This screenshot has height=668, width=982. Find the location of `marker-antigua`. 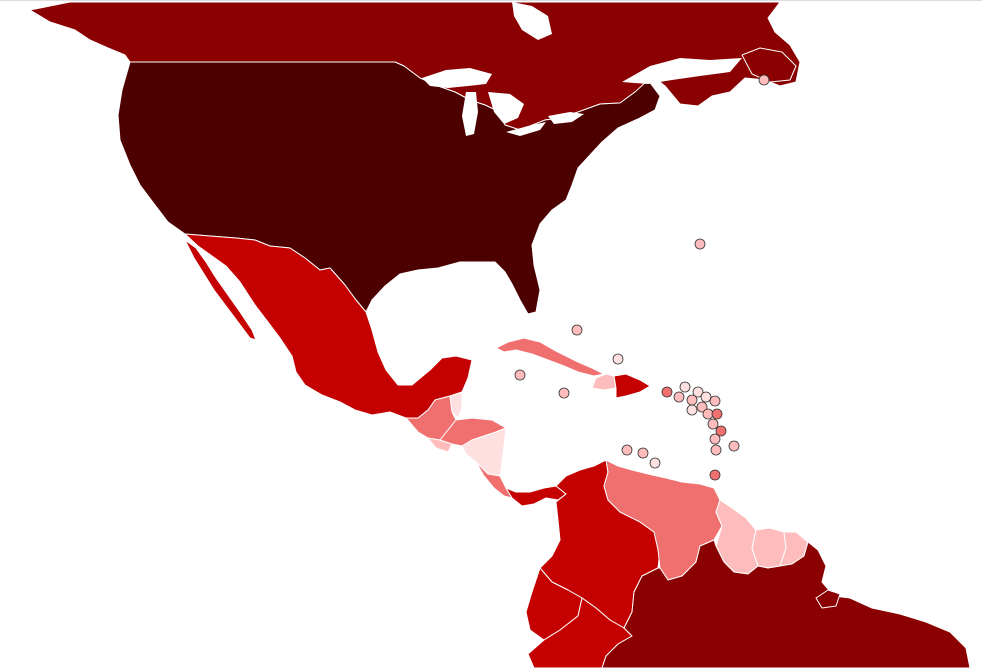

marker-antigua is located at coordinates (715, 401).